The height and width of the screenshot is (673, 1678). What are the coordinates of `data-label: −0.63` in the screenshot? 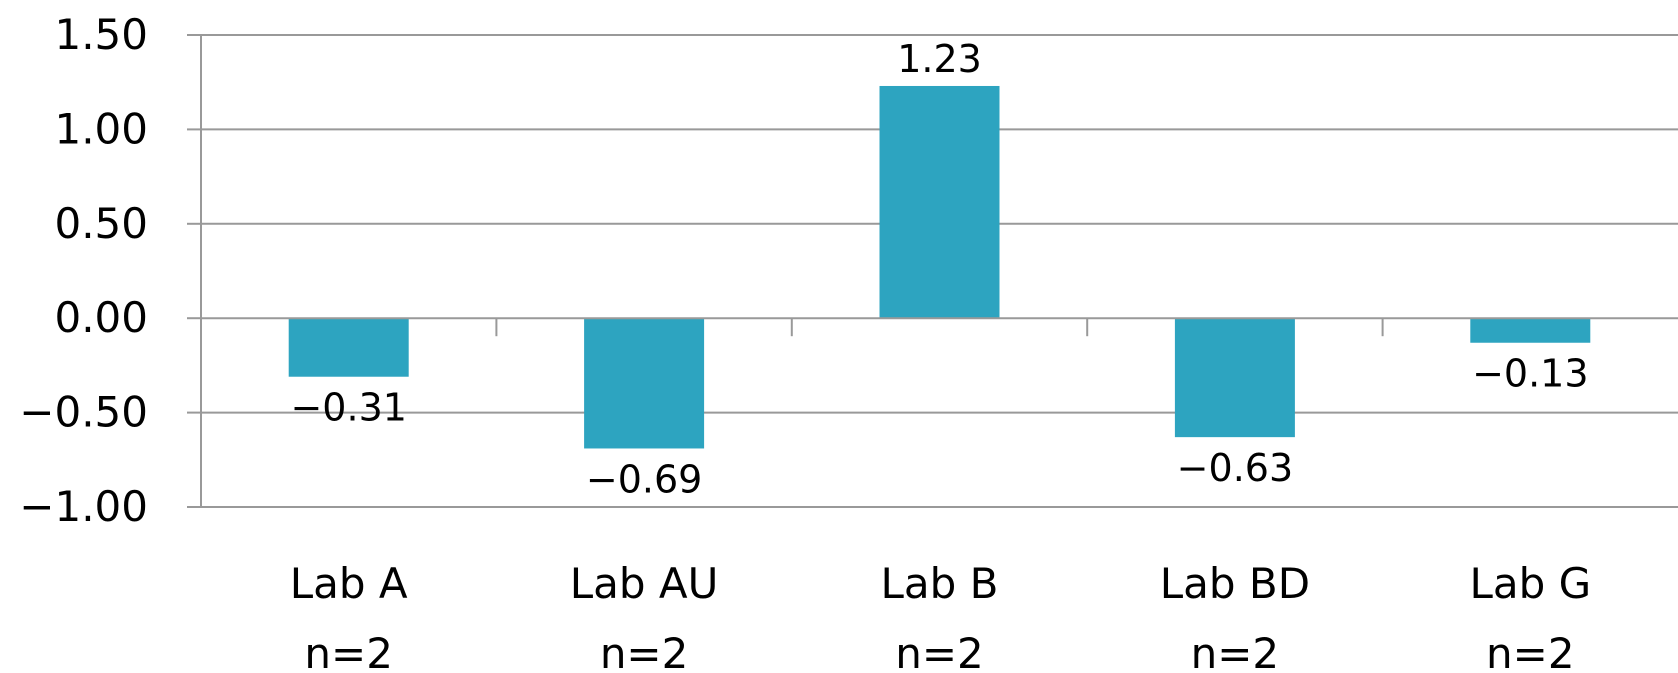 It's located at (1235, 468).